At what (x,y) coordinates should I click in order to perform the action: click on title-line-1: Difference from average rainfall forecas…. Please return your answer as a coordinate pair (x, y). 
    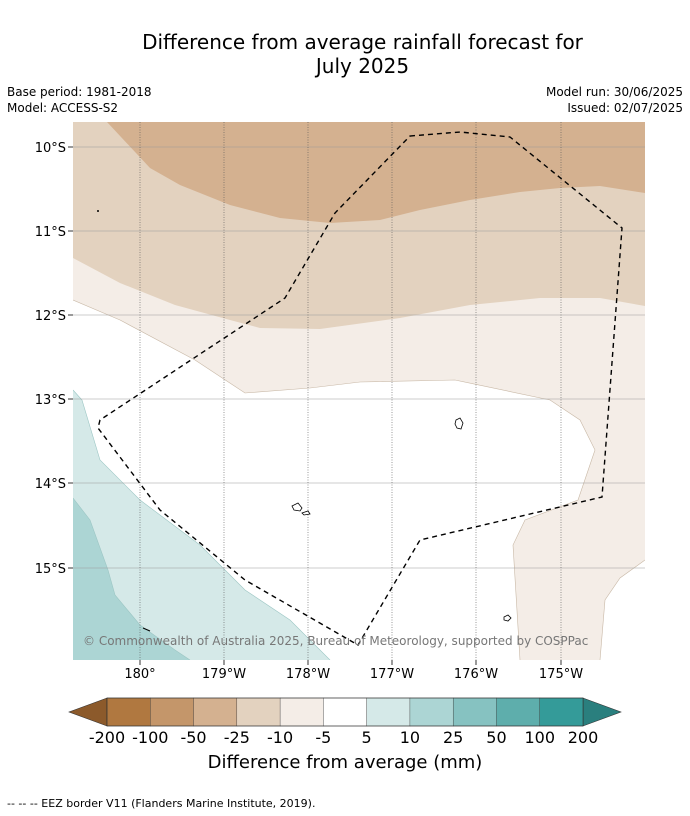
    Looking at the image, I should click on (362, 42).